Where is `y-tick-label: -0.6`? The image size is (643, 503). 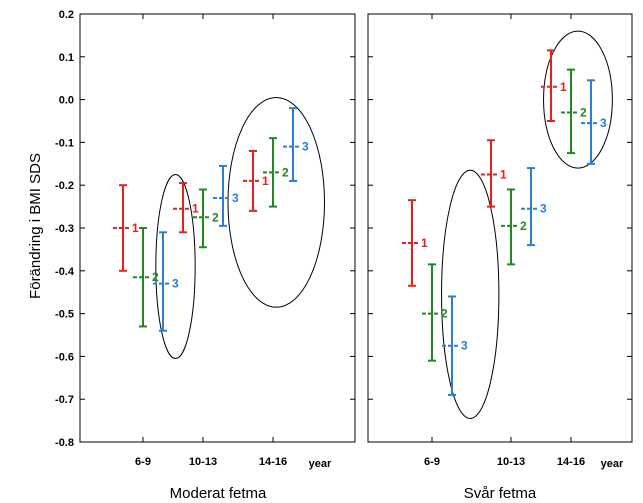
y-tick-label: -0.6 is located at coordinates (64, 357).